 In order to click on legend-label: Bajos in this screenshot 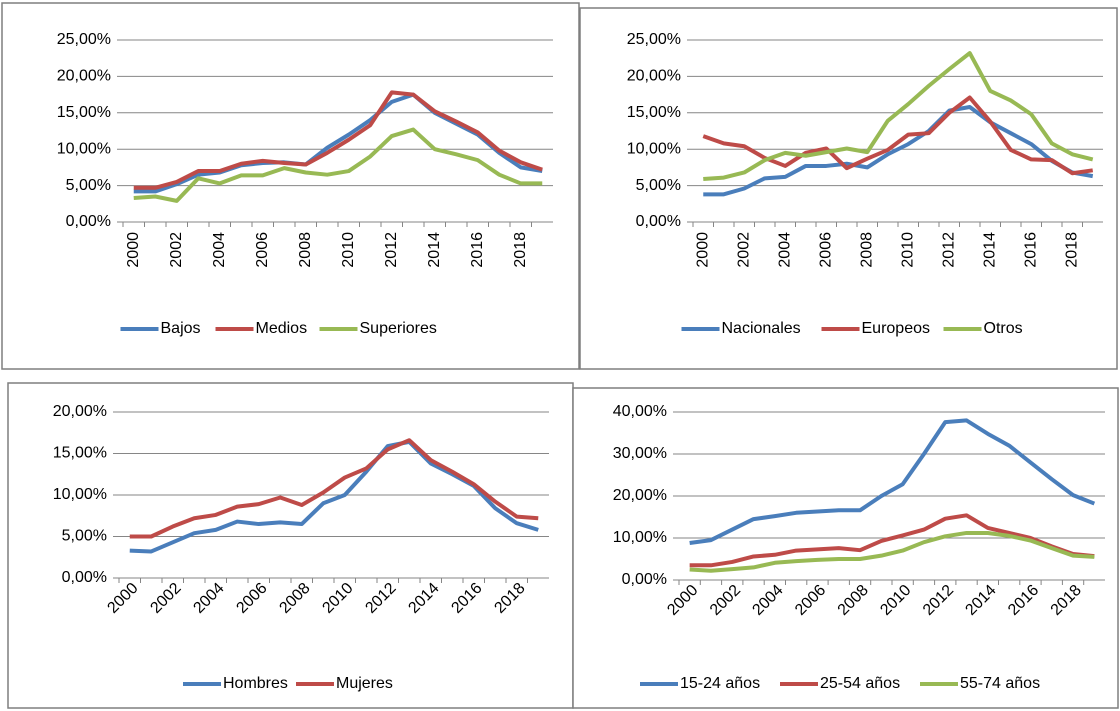, I will do `click(181, 328)`.